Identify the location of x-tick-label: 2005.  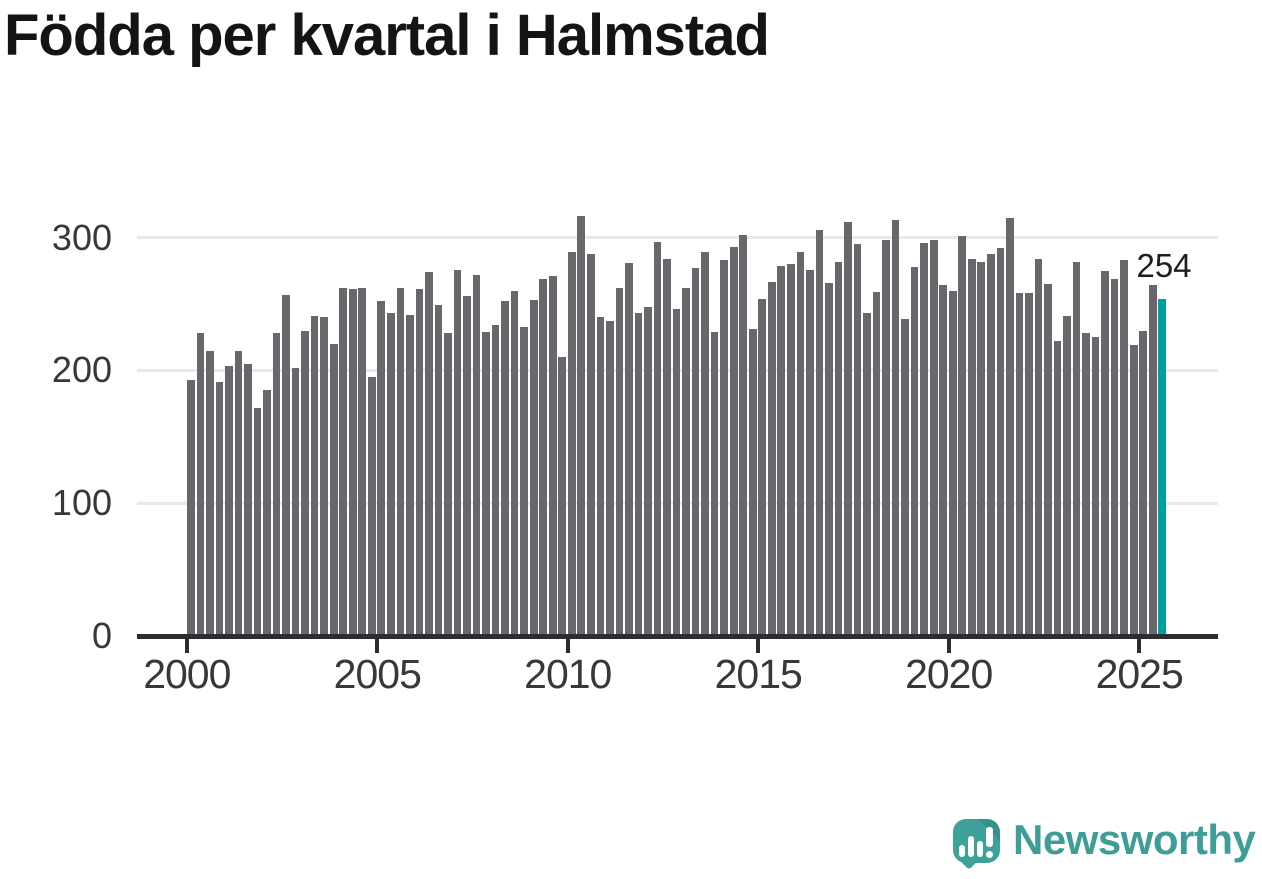
(377, 674).